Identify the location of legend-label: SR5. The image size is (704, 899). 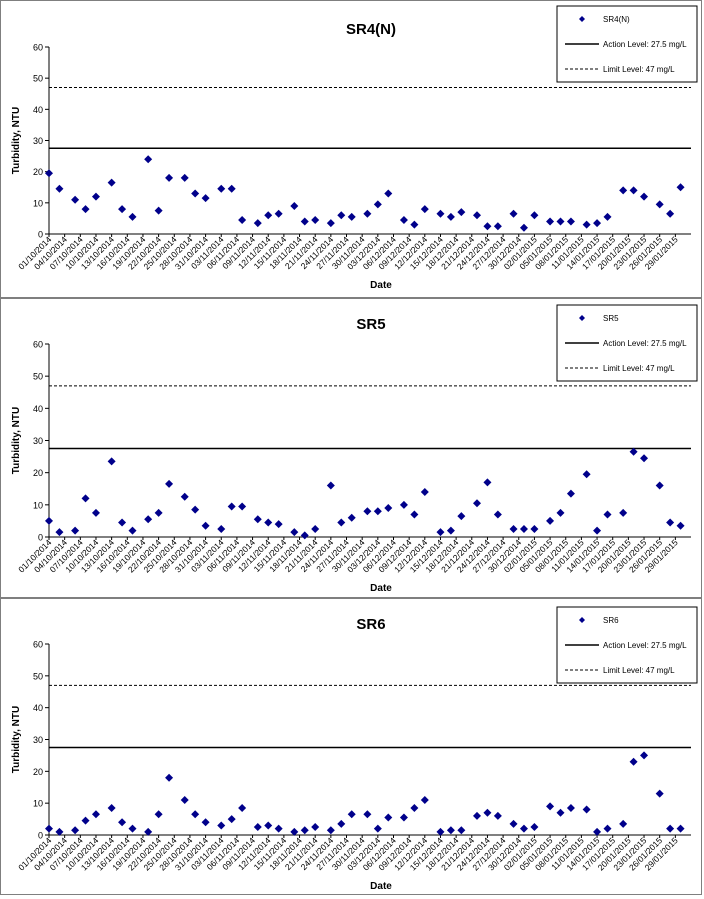
(611, 318).